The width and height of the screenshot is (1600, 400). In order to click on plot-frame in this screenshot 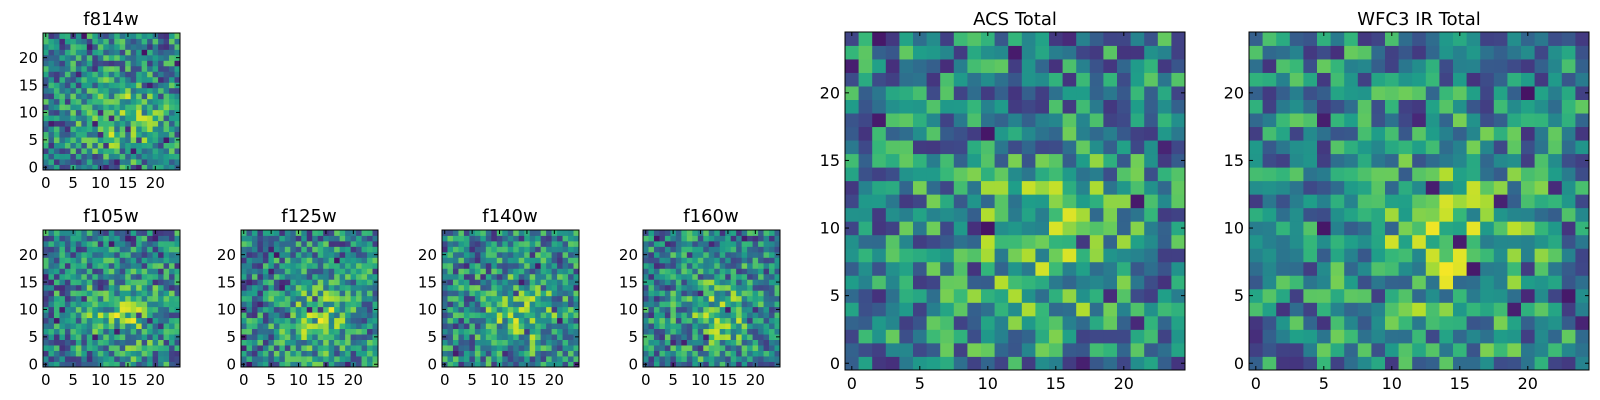, I will do `click(711, 298)`.